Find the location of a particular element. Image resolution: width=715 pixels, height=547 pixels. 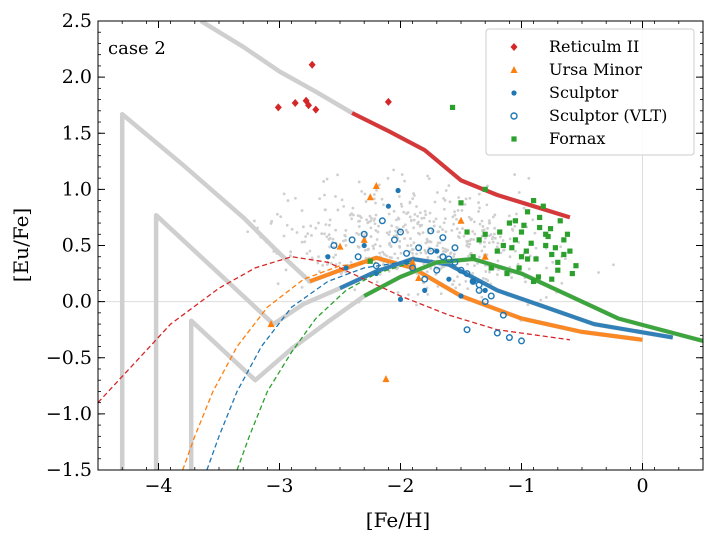

legend-label: Sculptor (VLT) is located at coordinates (608, 115).